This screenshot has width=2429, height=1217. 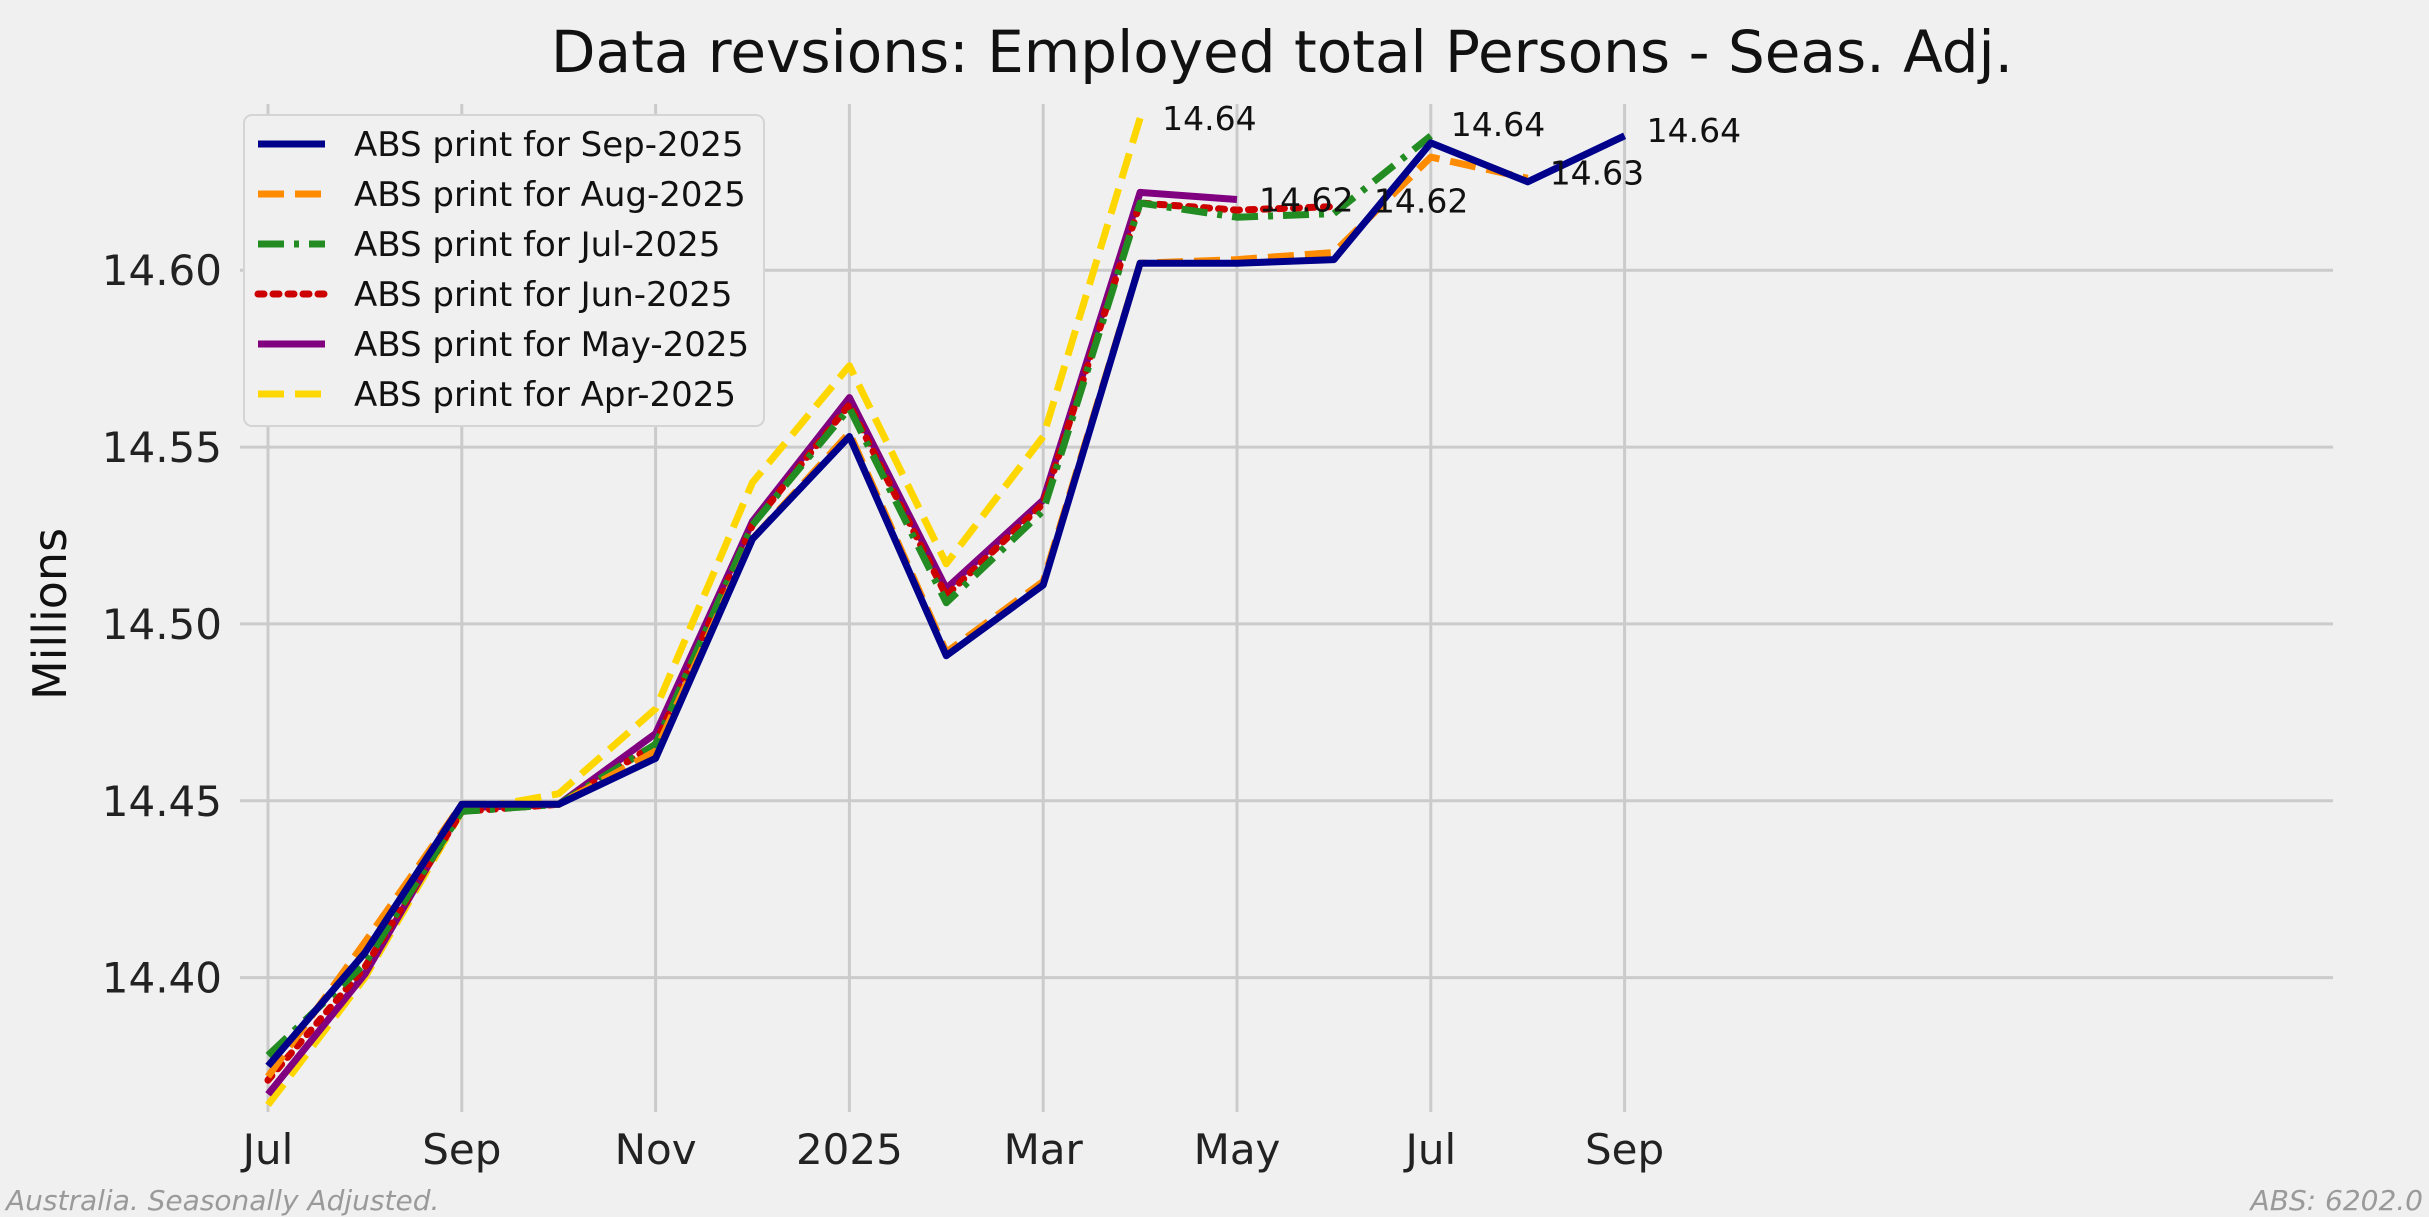 What do you see at coordinates (543, 295) in the screenshot?
I see `legend-label: ABS print for Jun-2025` at bounding box center [543, 295].